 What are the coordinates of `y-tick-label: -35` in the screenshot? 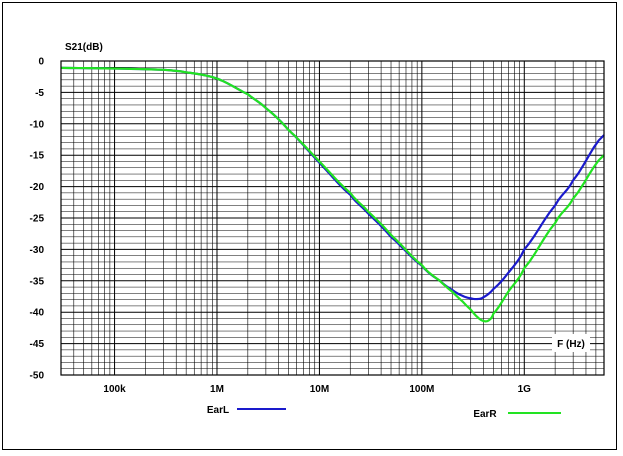 It's located at (37, 281).